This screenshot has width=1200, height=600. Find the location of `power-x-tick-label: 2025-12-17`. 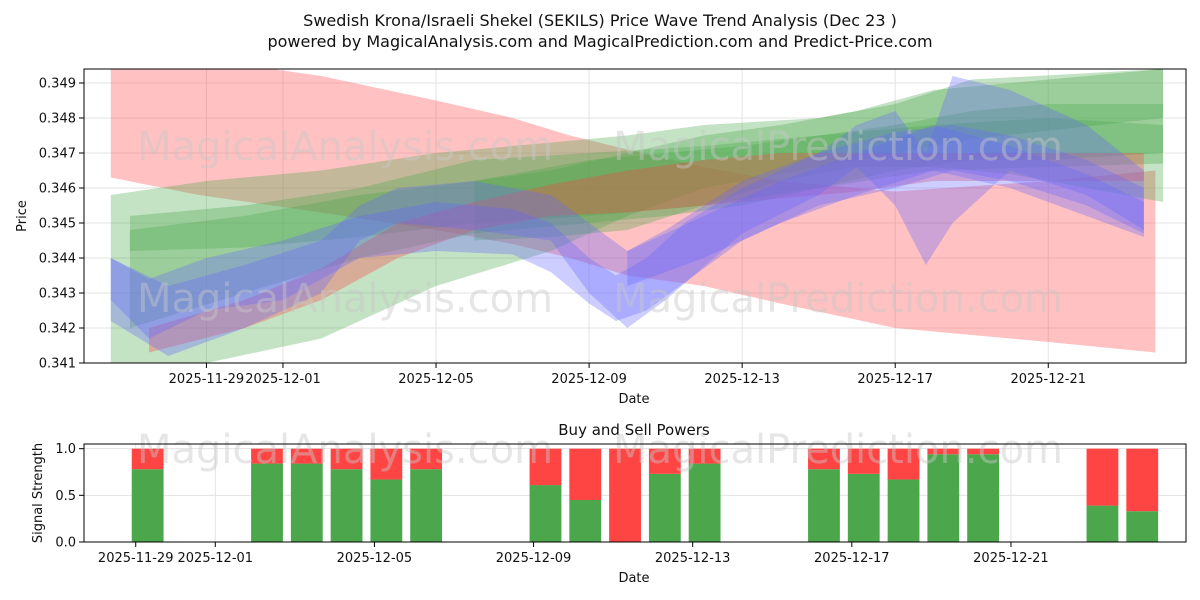

power-x-tick-label: 2025-12-17 is located at coordinates (852, 558).